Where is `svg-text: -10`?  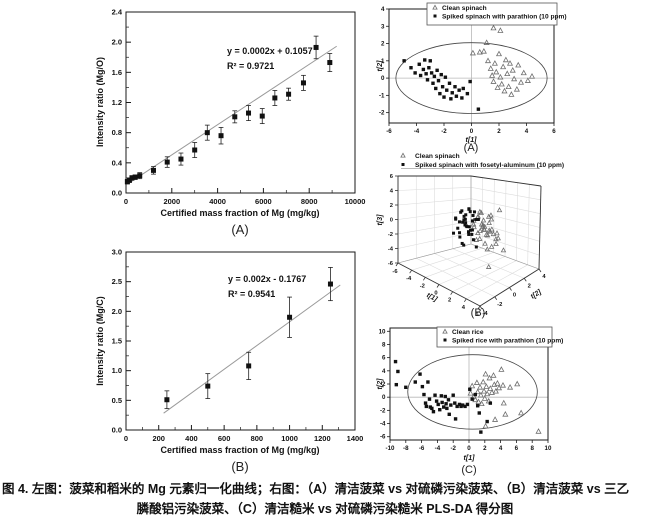
svg-text: -10 is located at coordinates (391, 448).